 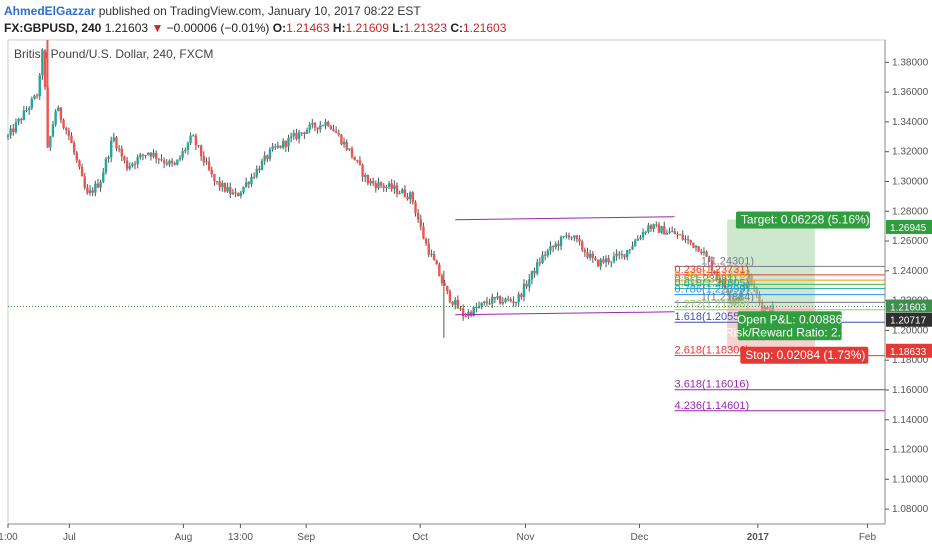 What do you see at coordinates (308, 28) in the screenshot?
I see `open-value: 1.21463` at bounding box center [308, 28].